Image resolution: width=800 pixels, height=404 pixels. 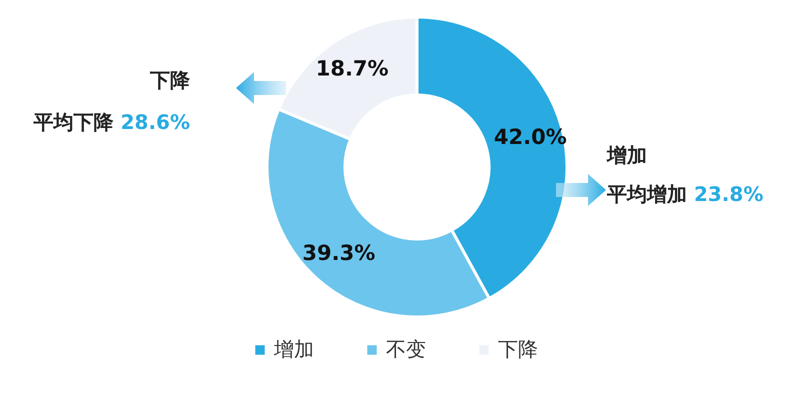 What do you see at coordinates (685, 194) in the screenshot?
I see `text: 平均增加 23.8%` at bounding box center [685, 194].